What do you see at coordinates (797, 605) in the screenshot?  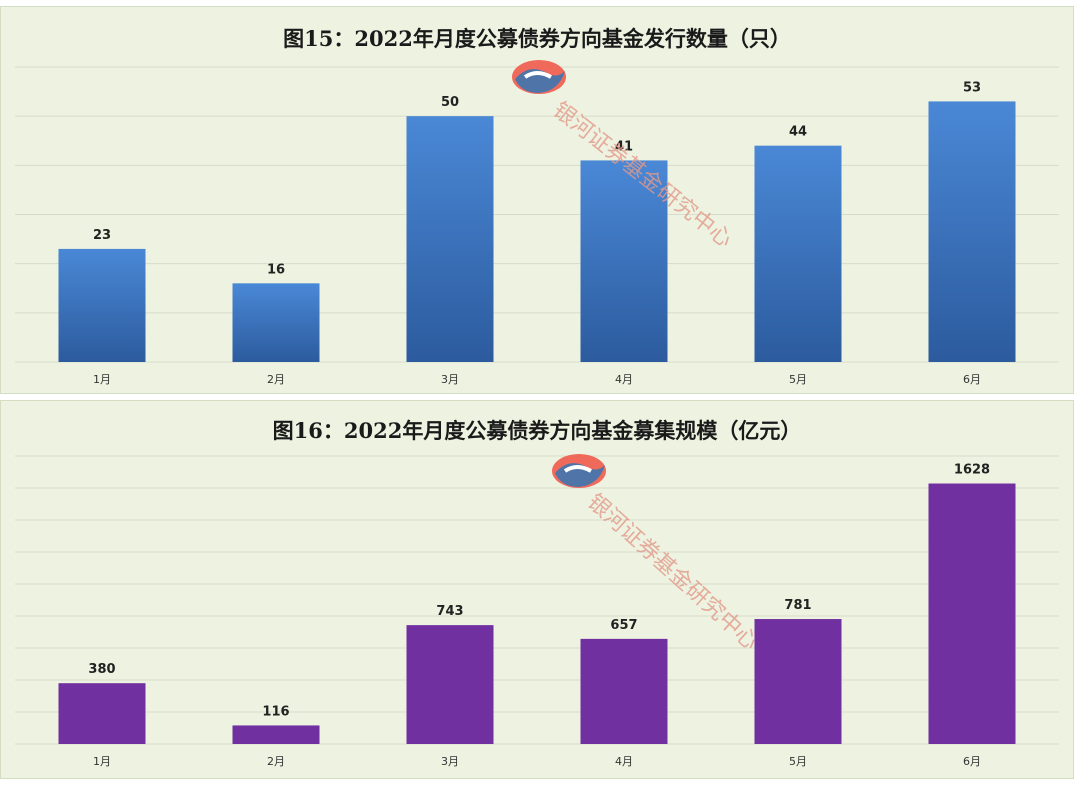 I see `bar-value-label: 781` at bounding box center [797, 605].